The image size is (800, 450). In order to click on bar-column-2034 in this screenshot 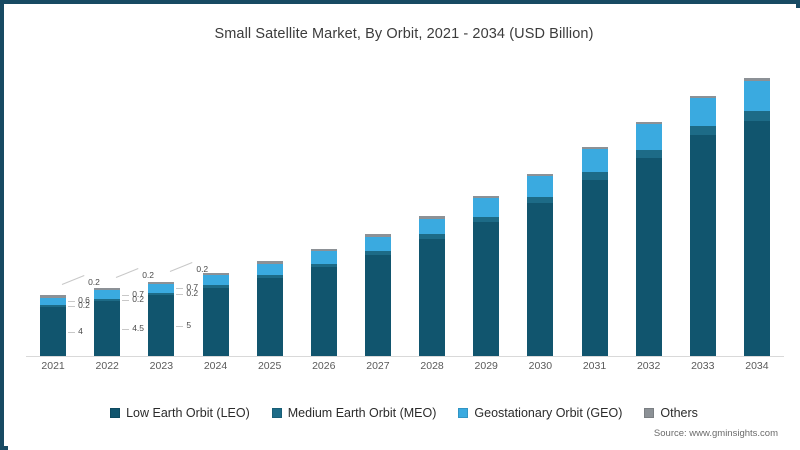, I will do `click(756, 217)`.